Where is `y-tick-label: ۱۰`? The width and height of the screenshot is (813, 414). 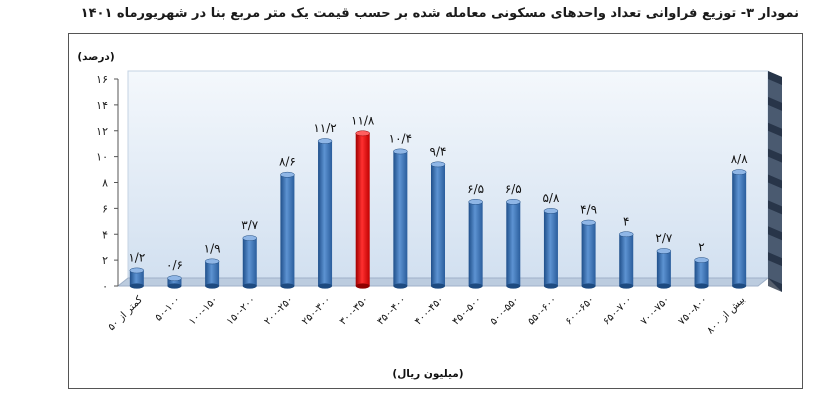 y-tick-label: ۱۰ is located at coordinates (102, 157).